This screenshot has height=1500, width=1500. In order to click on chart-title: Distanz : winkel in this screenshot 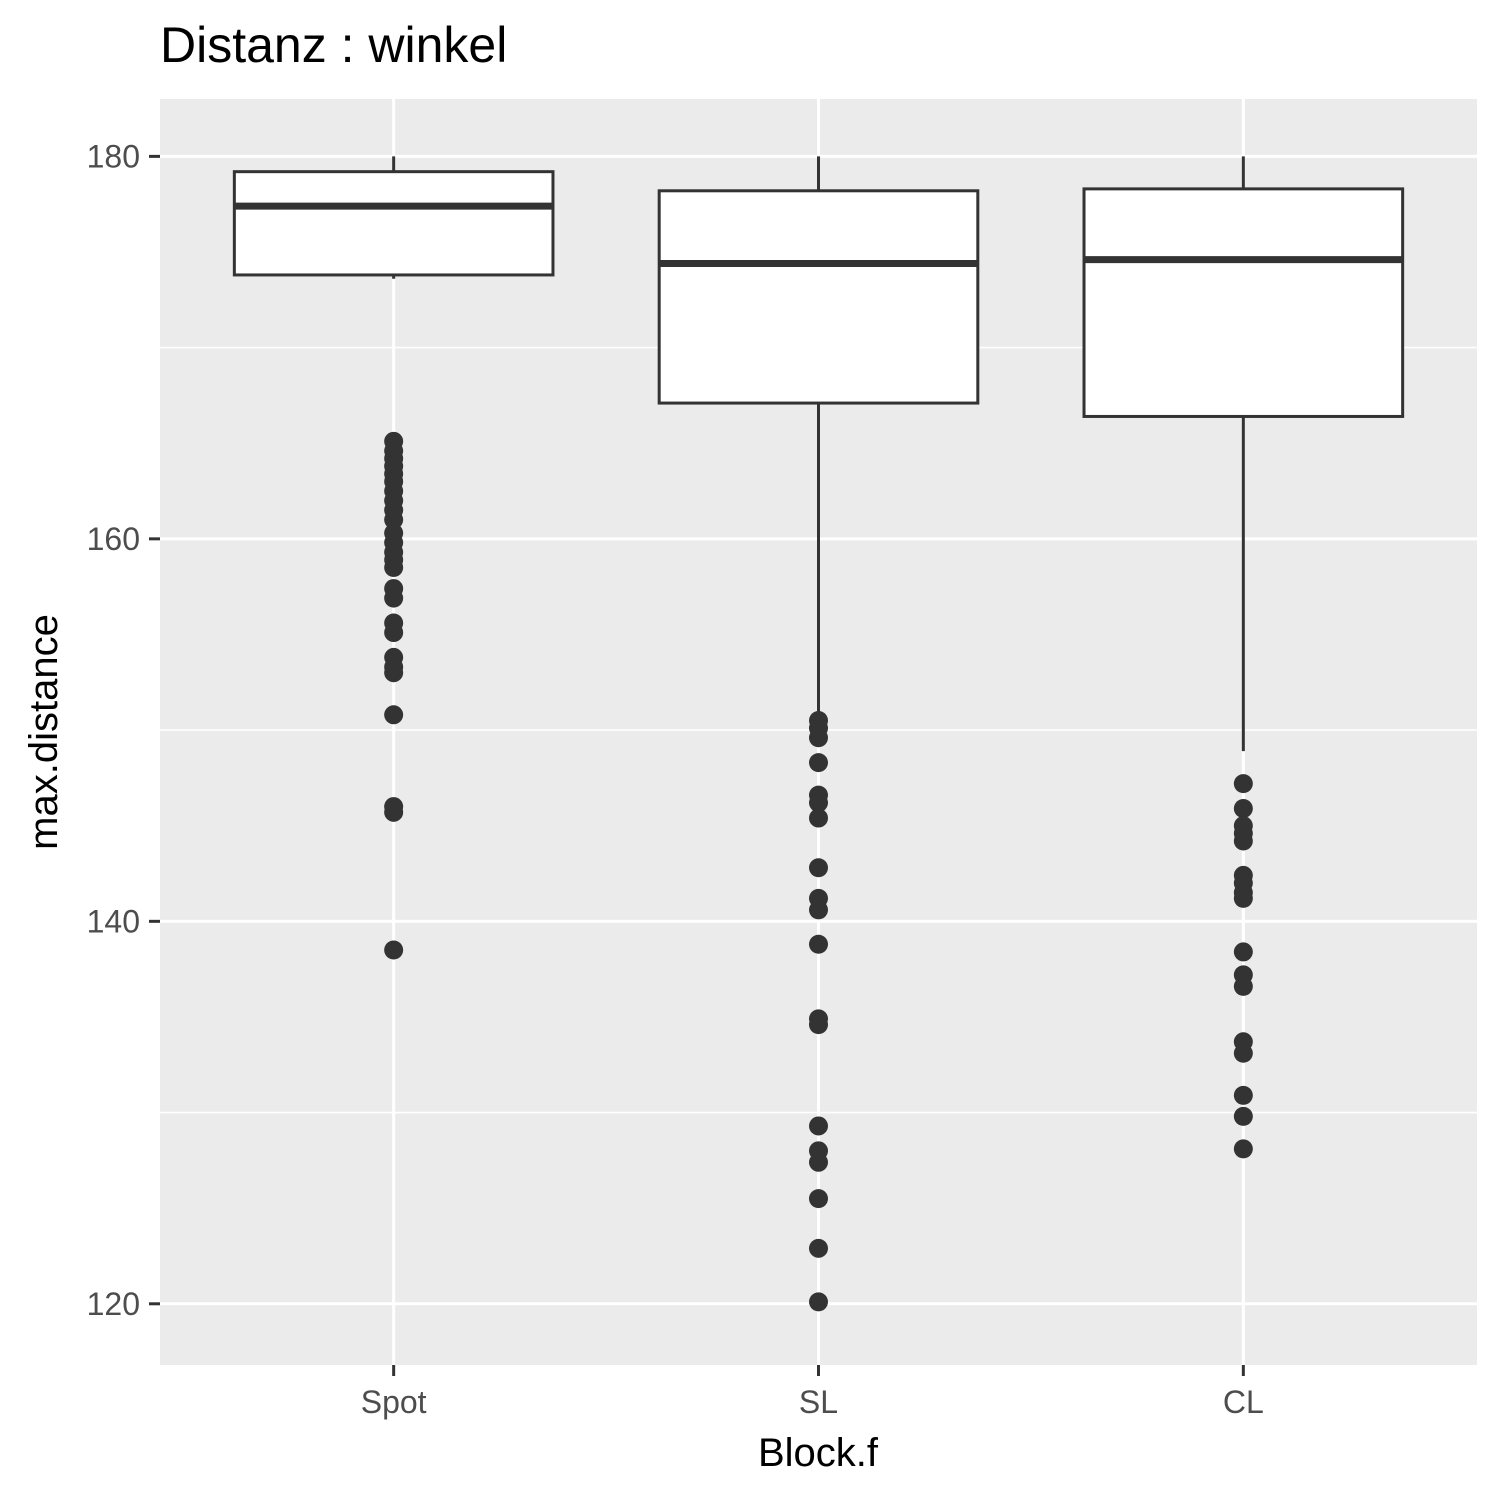, I will do `click(333, 45)`.